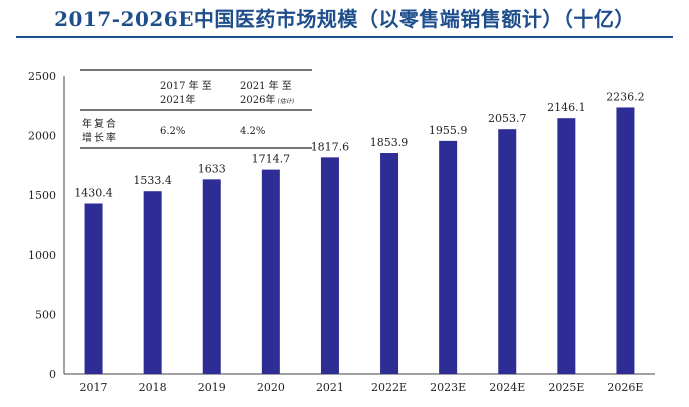 This screenshot has width=689, height=407. Describe the element at coordinates (42, 76) in the screenshot. I see `y-tick-label: 2500` at that location.